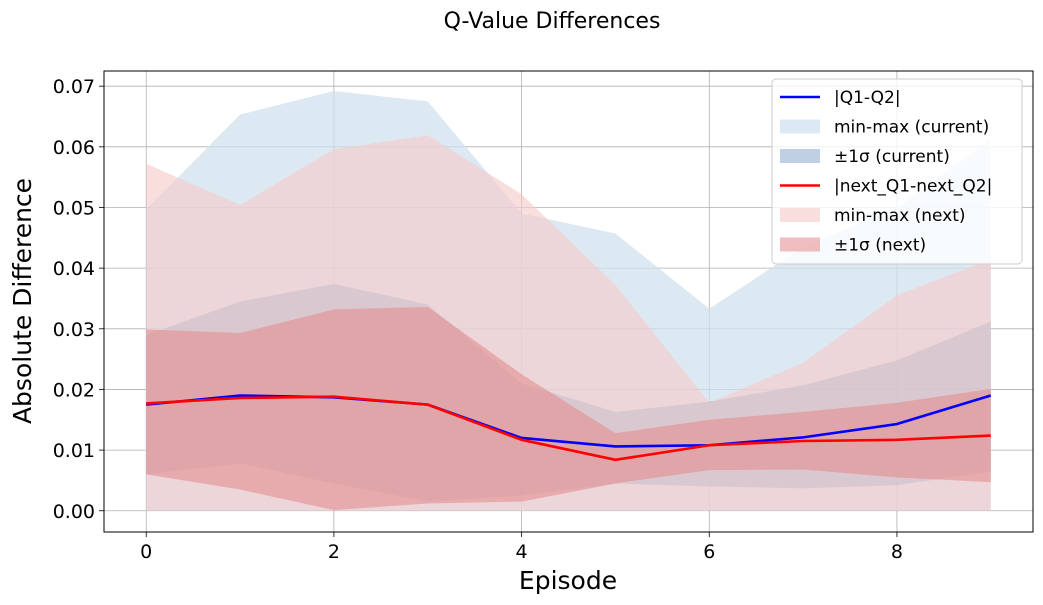  What do you see at coordinates (22, 301) in the screenshot?
I see `y-axis-label: Absolute Difference` at bounding box center [22, 301].